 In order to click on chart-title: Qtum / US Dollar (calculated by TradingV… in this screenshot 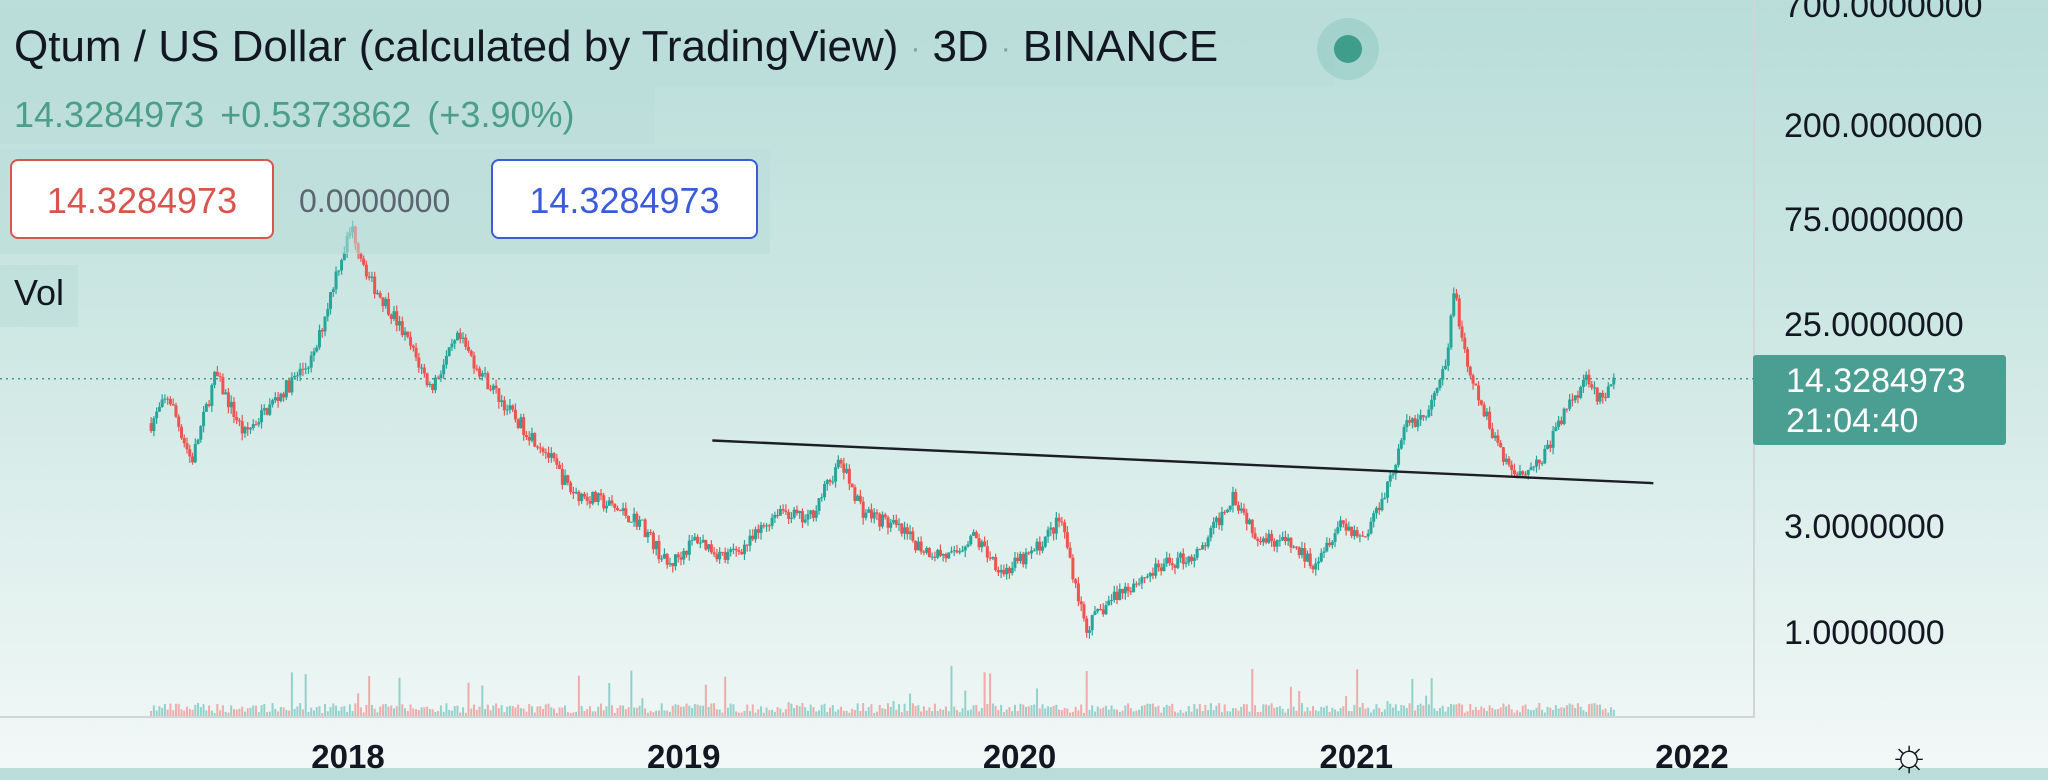, I will do `click(616, 47)`.